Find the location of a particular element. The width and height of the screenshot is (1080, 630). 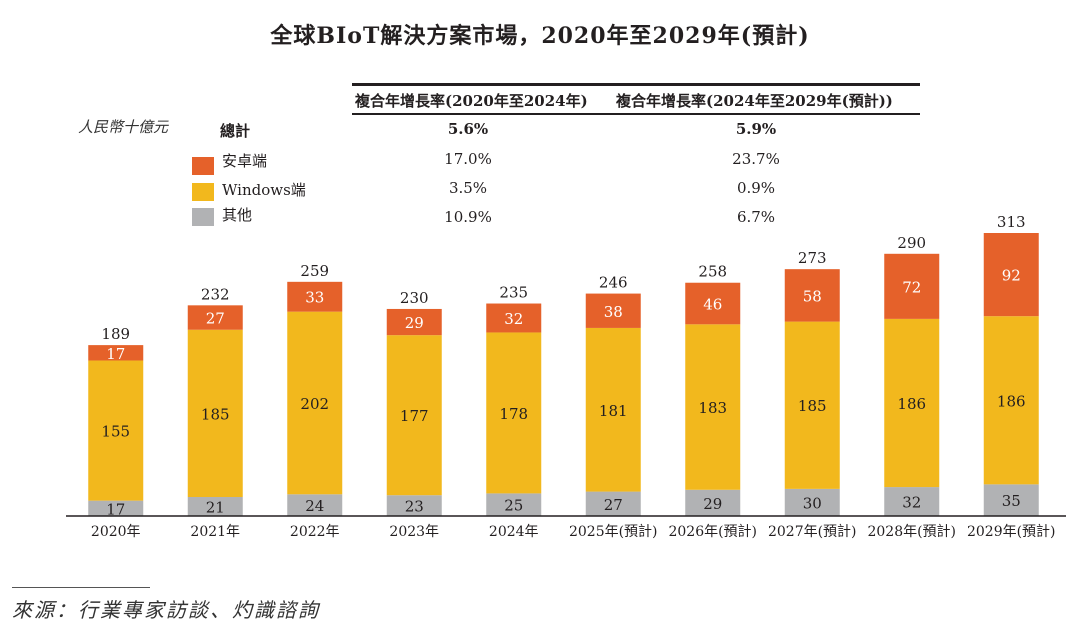

total-cagr-2020-2024: 5.6% is located at coordinates (468, 129).